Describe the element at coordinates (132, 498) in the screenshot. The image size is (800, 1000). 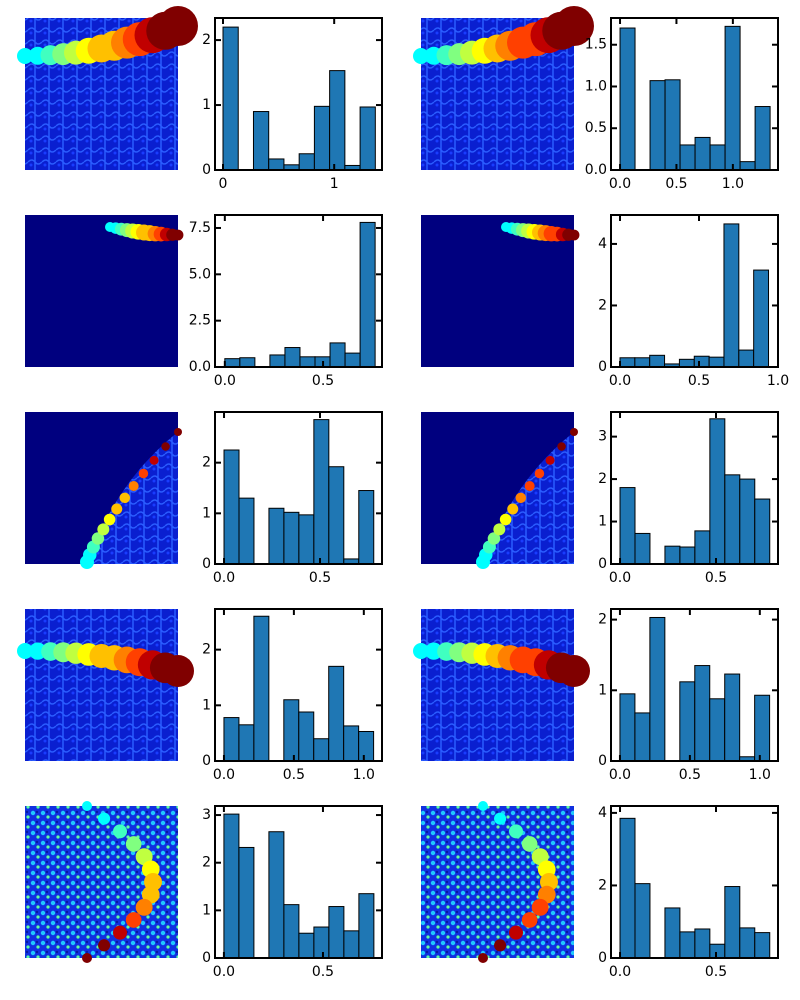
I see `image-texture` at that location.